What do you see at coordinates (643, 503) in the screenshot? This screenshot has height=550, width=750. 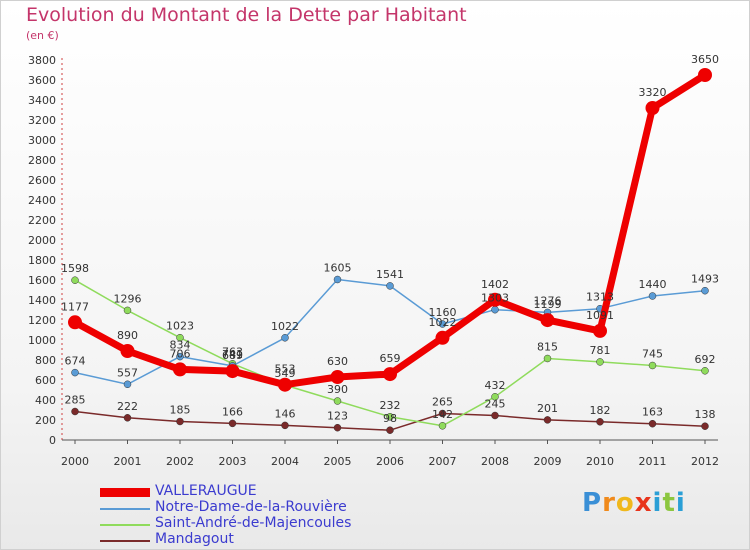 I see `logo-letter: x` at bounding box center [643, 503].